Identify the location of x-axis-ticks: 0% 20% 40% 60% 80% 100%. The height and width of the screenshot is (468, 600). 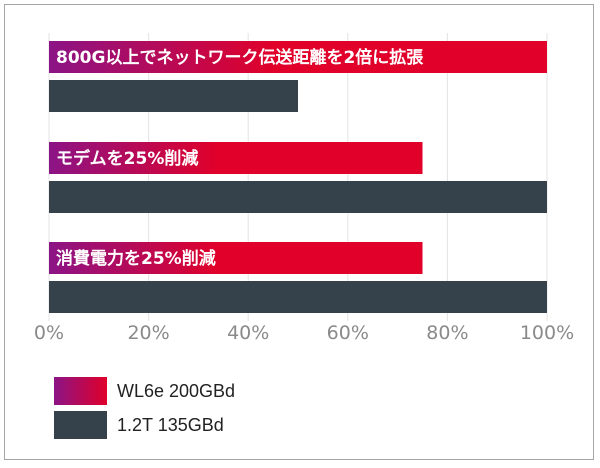
(304, 333).